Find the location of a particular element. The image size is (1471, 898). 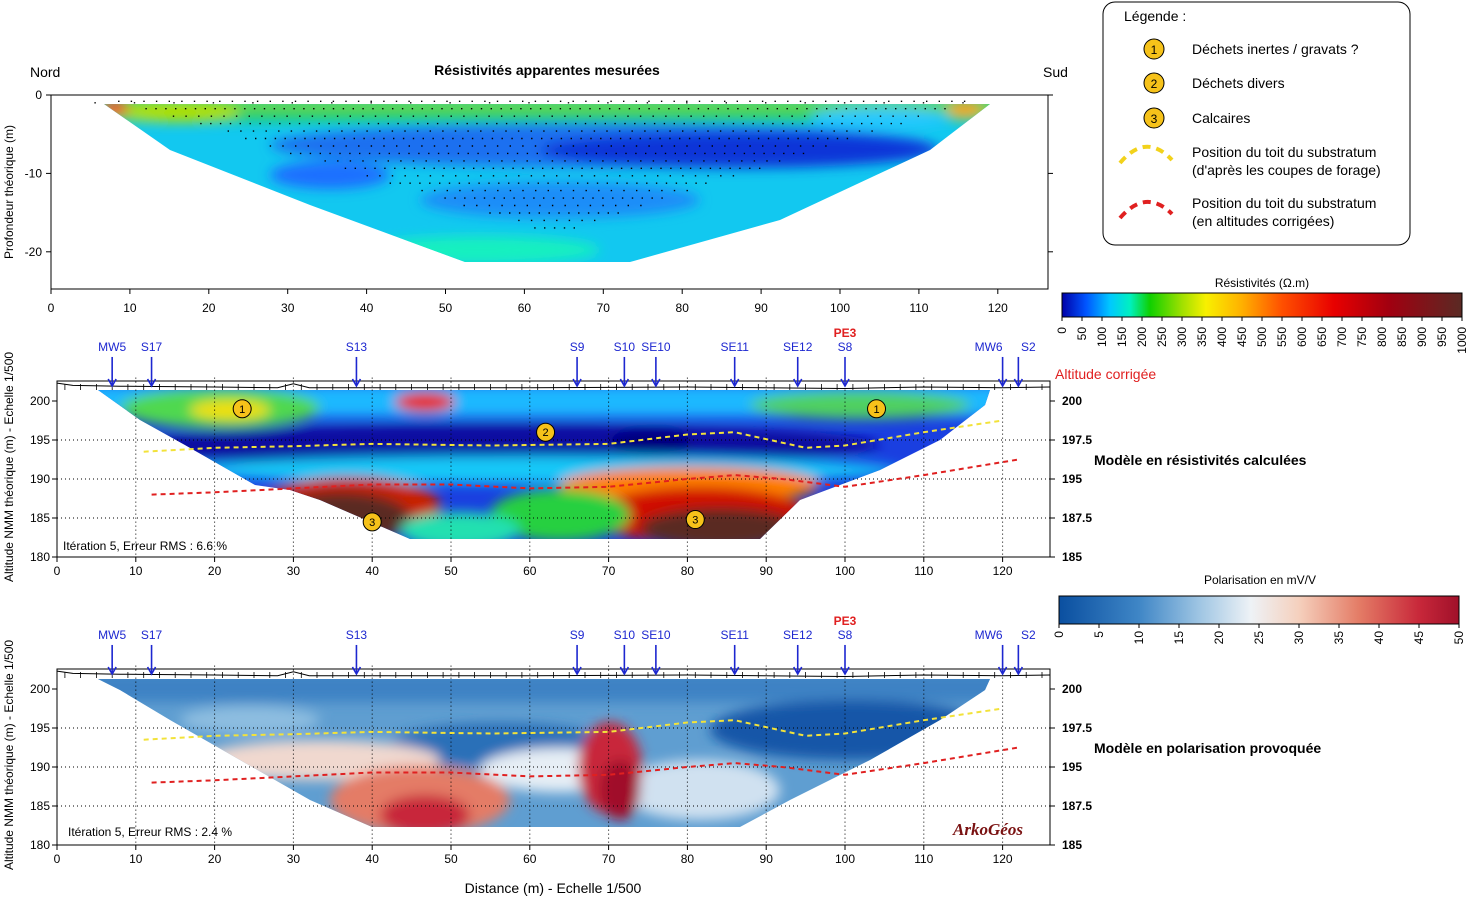

panel1-y-ticks: 0 -10 -20 is located at coordinates (539, 173).